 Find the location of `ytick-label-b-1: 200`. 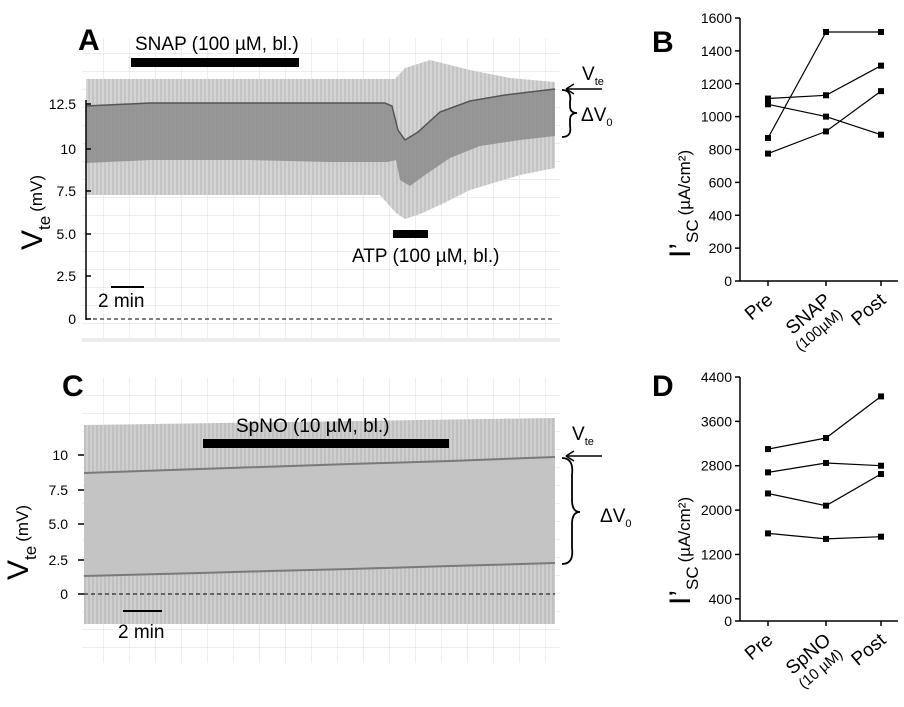

ytick-label-b-1: 200 is located at coordinates (721, 248).